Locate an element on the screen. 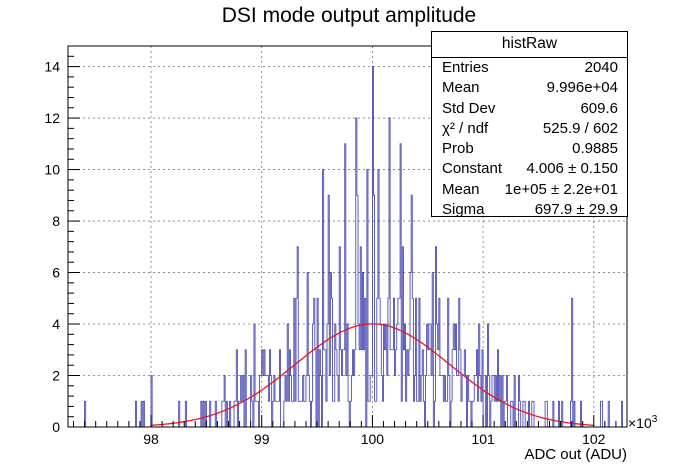  stats-row: Constant 4.006 ± 0.150 is located at coordinates (529, 169).